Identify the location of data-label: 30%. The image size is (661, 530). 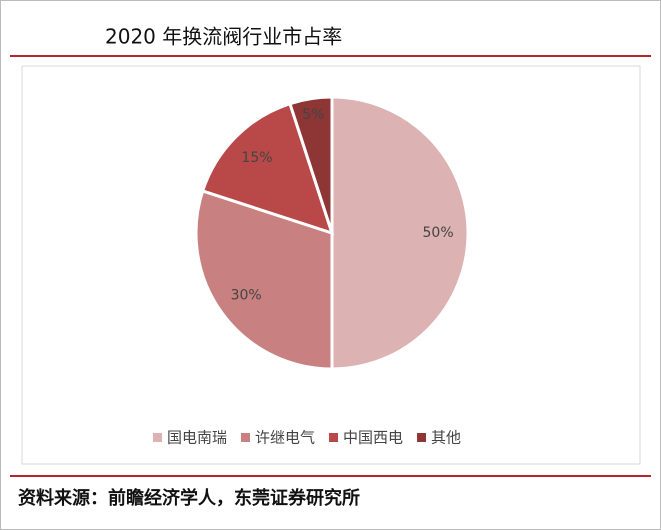
(246, 295).